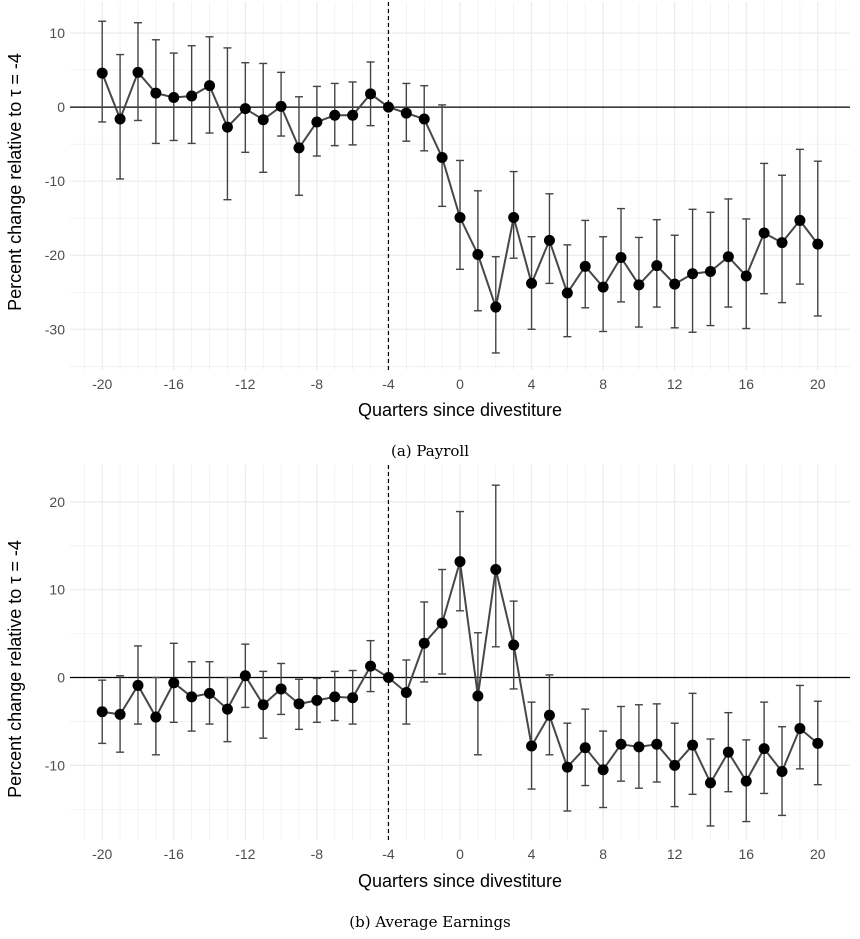 This screenshot has width=860, height=939. I want to click on panel-b-x-ticks: -20 -16 -12 -8 -4 0 4 8 12 16 20, so click(459, 854).